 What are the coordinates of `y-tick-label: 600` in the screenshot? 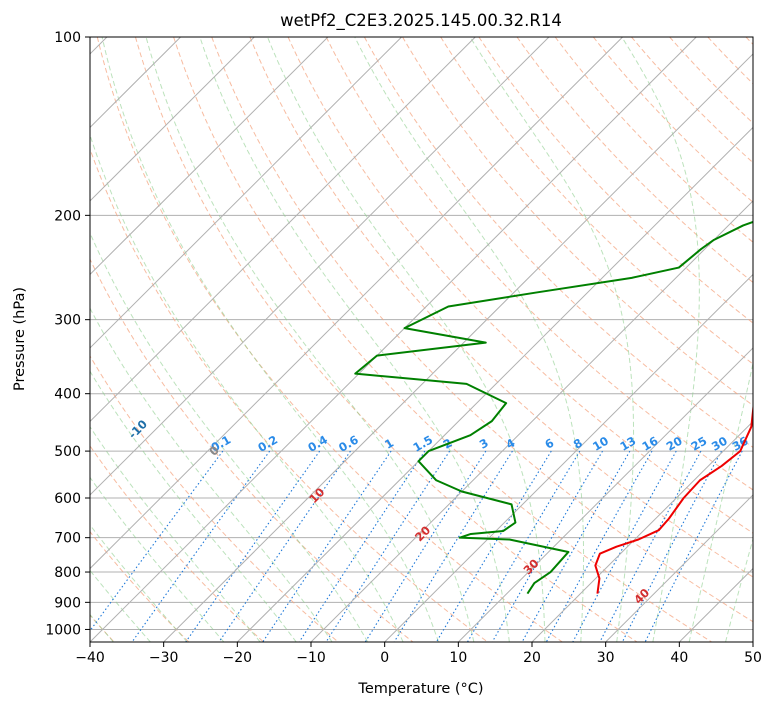 It's located at (67, 499).